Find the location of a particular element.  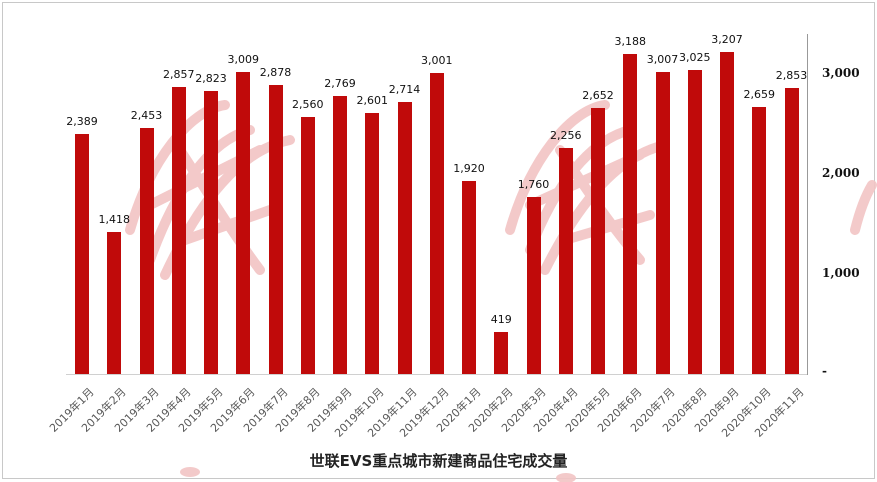

data-label: 2,652 is located at coordinates (598, 95).